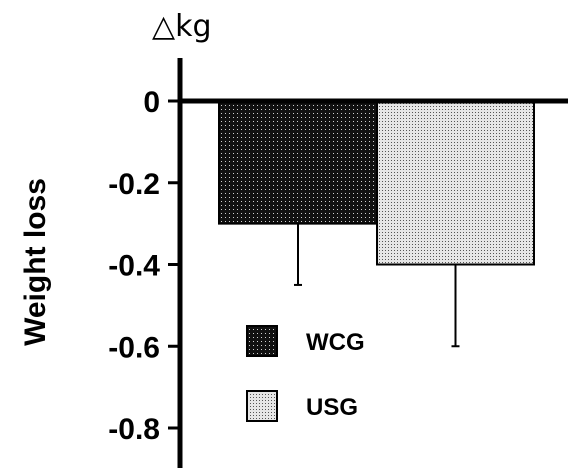  Describe the element at coordinates (455, 183) in the screenshot. I see `bar-usg` at that location.